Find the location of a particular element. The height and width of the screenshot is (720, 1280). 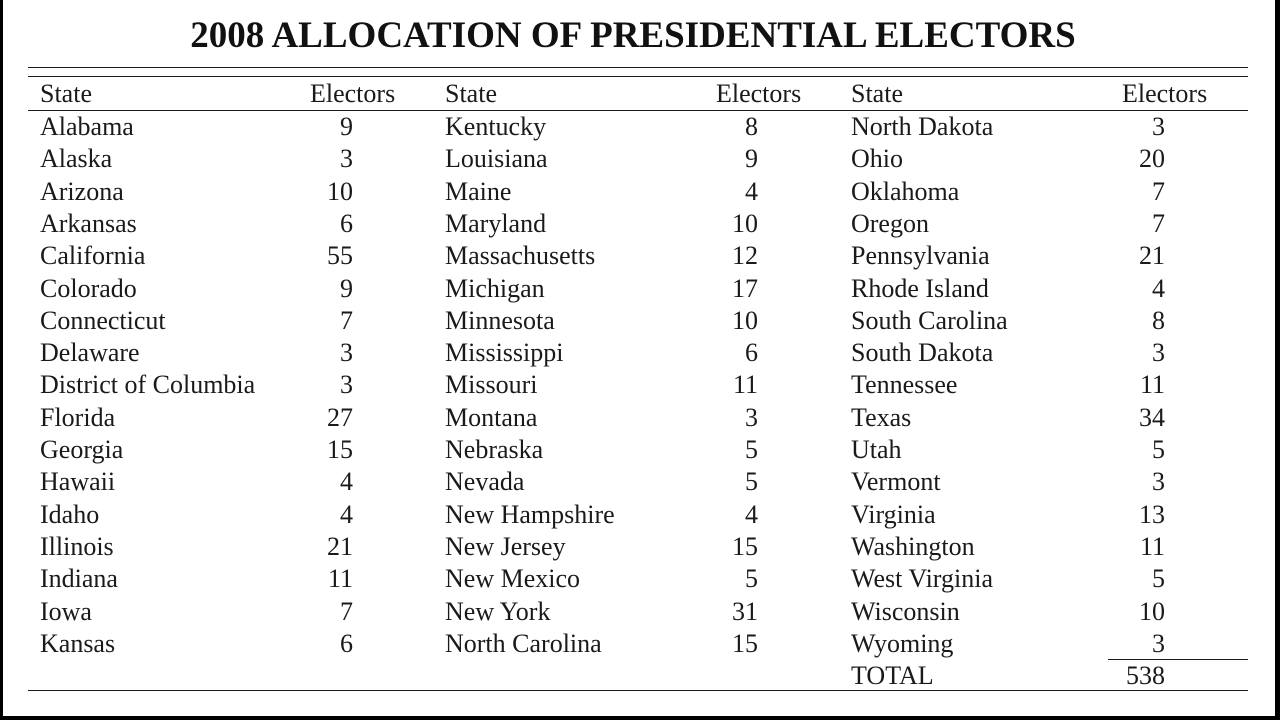

state-name: Maine is located at coordinates (478, 191).